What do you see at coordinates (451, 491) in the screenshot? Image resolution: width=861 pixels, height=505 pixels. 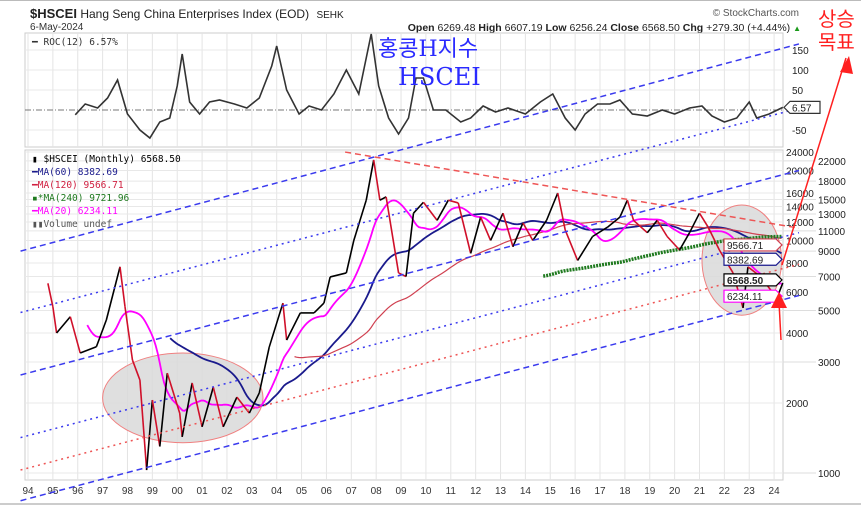 I see `x-tick-label: 11` at bounding box center [451, 491].